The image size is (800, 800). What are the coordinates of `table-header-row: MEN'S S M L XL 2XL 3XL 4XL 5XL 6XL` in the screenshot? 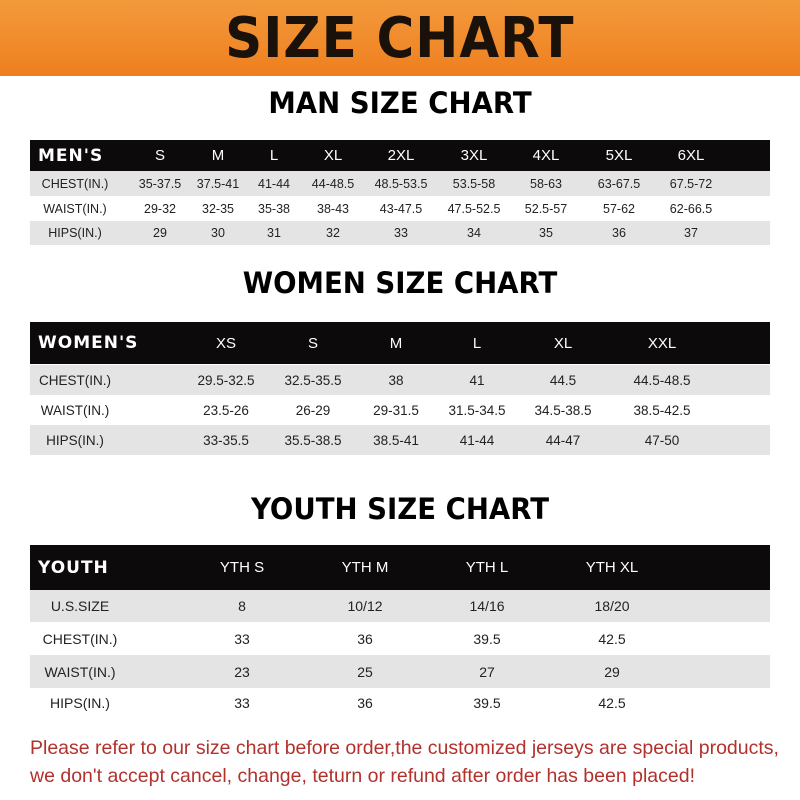 It's located at (400, 155).